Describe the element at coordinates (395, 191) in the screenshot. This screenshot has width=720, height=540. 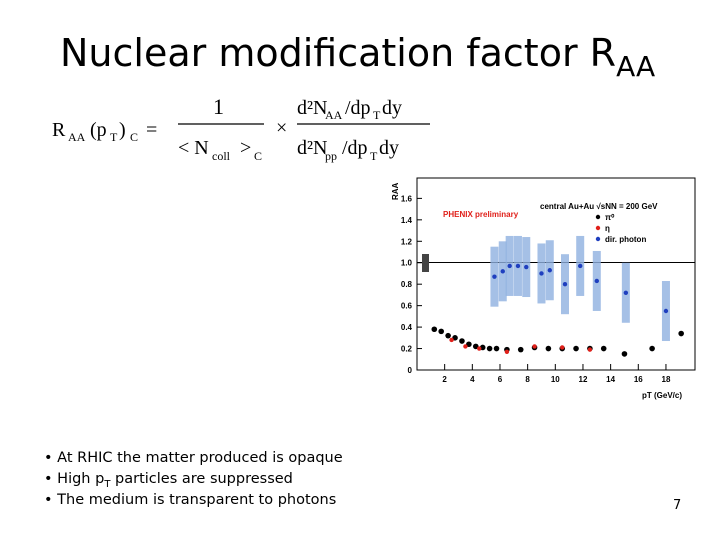
I see `y-axis-title: RAA` at that location.